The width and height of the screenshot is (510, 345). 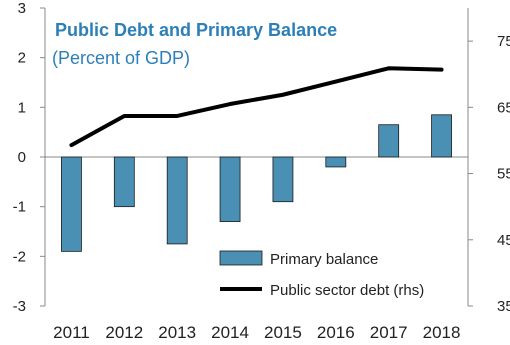 I want to click on left-tick-label: 2, so click(x=22, y=58).